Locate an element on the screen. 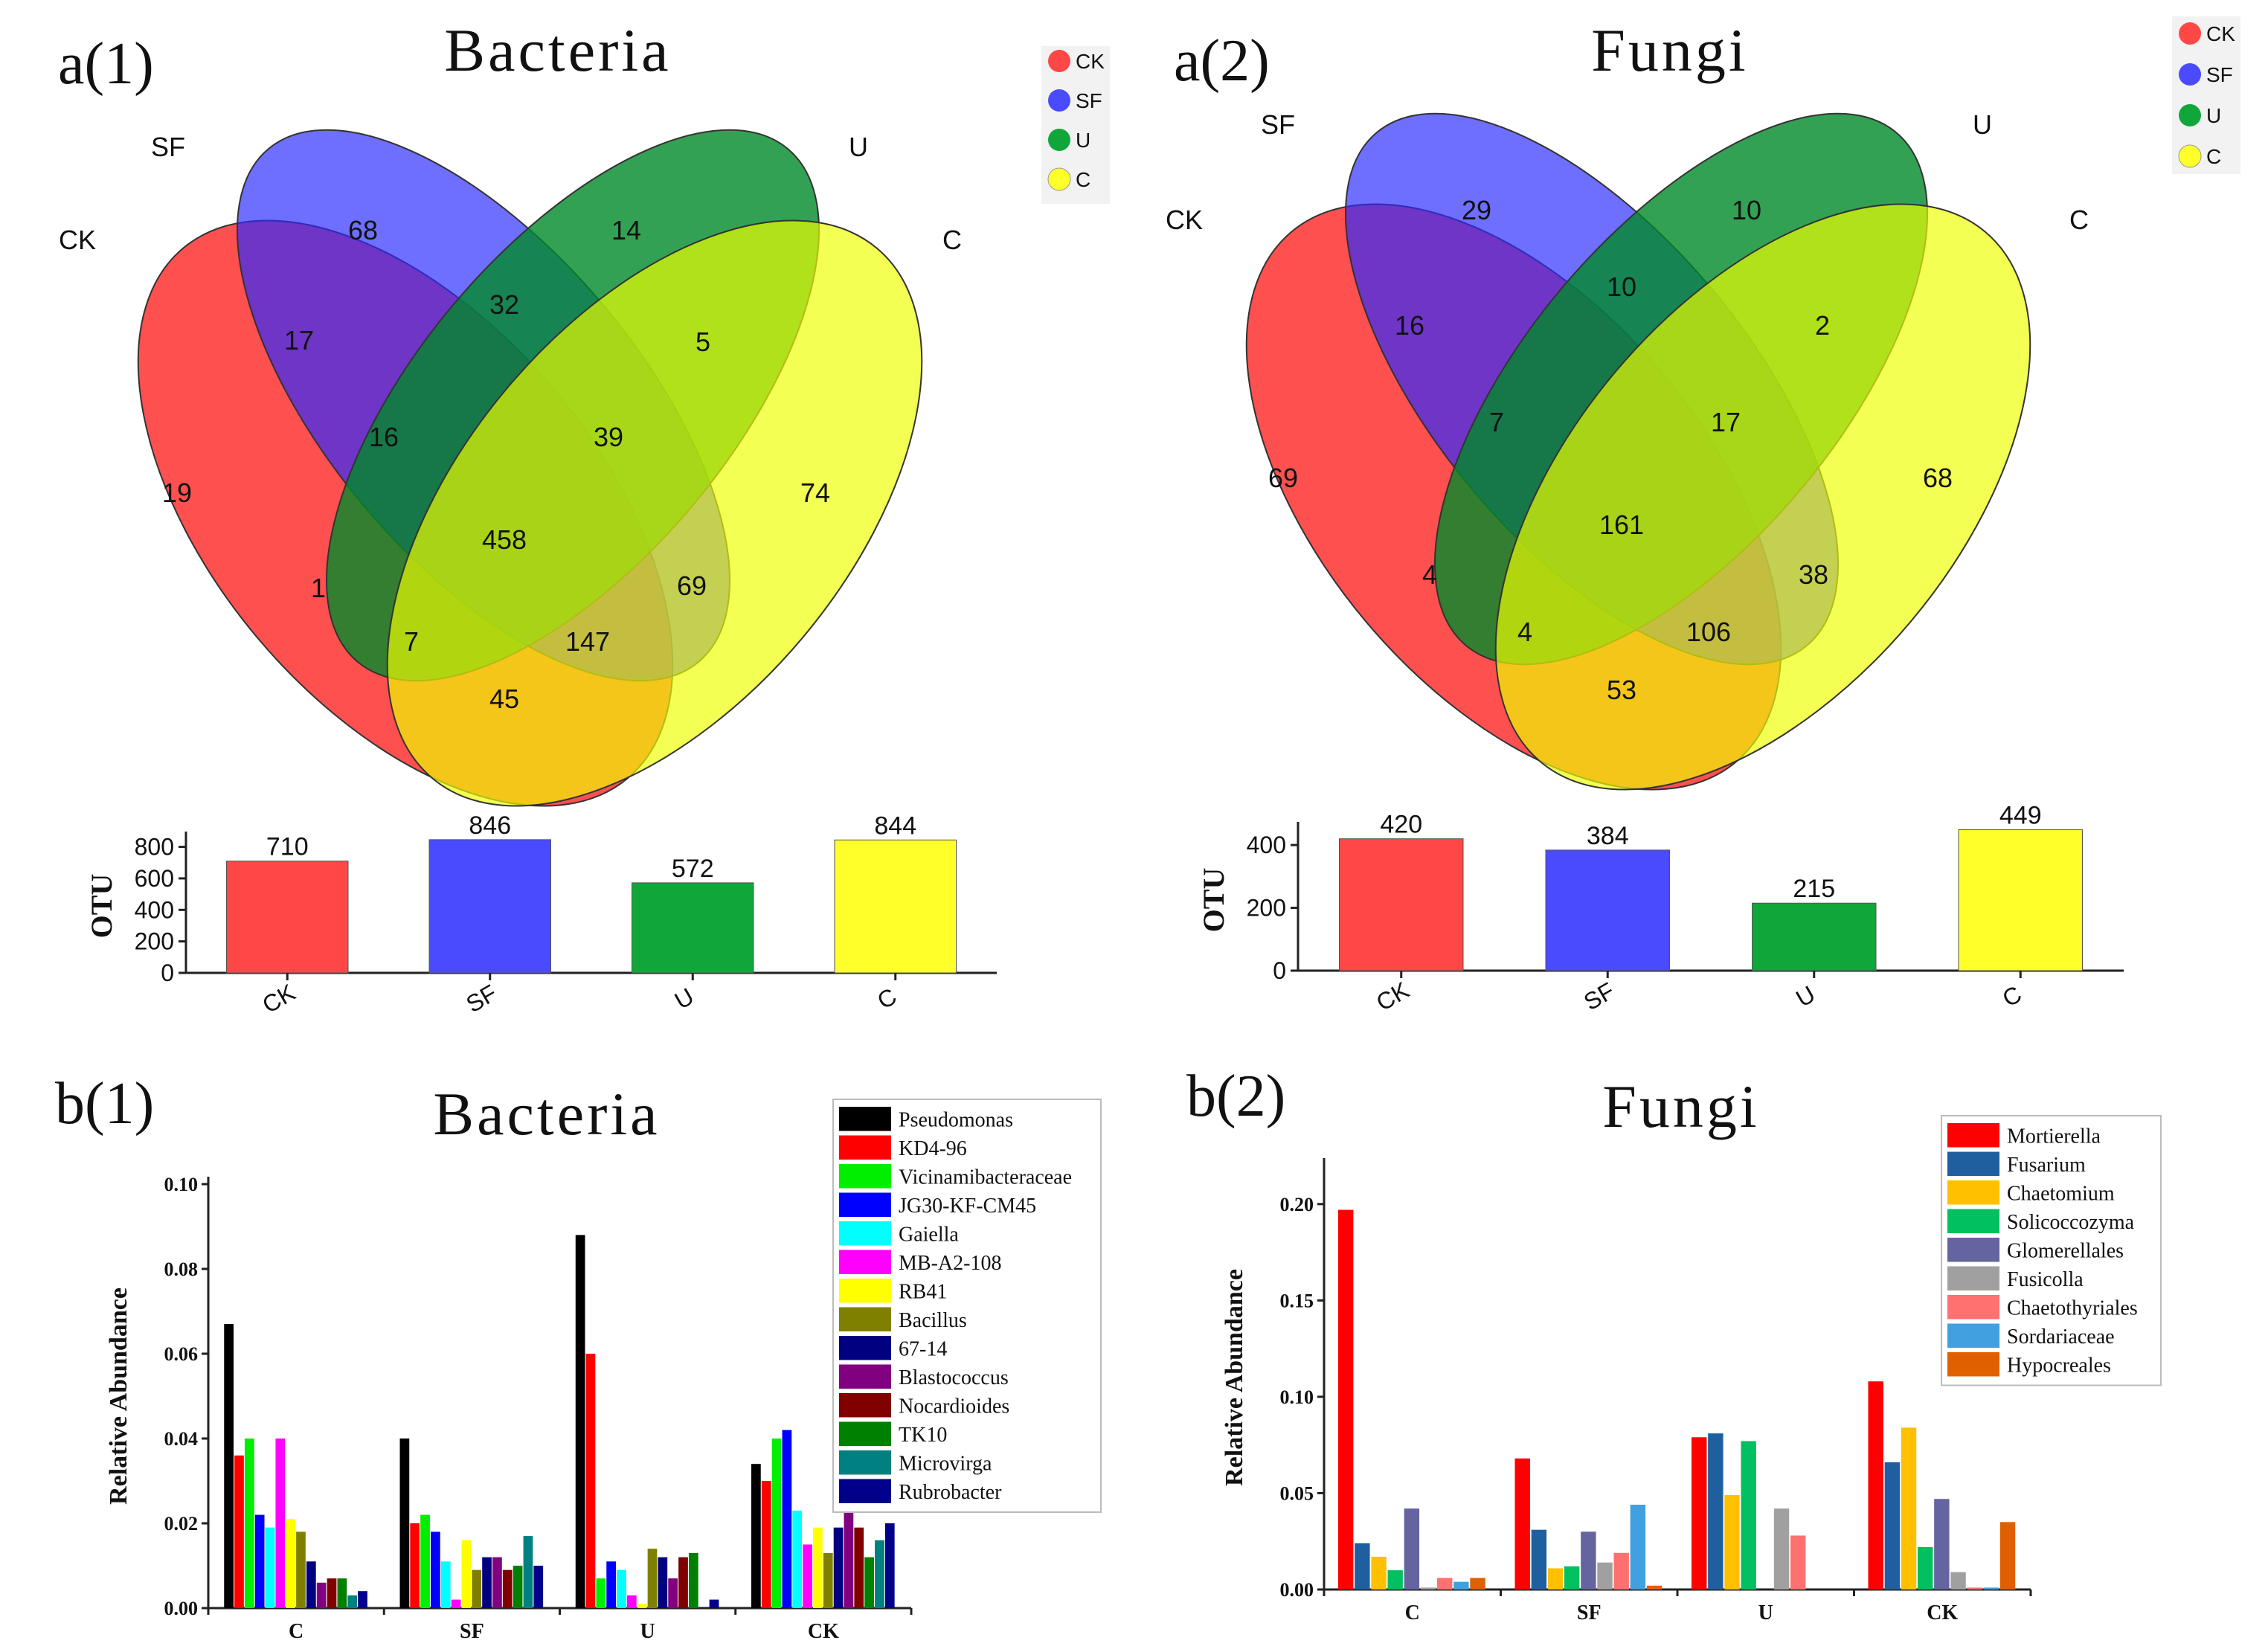  venn-region-count: 458 is located at coordinates (504, 539).